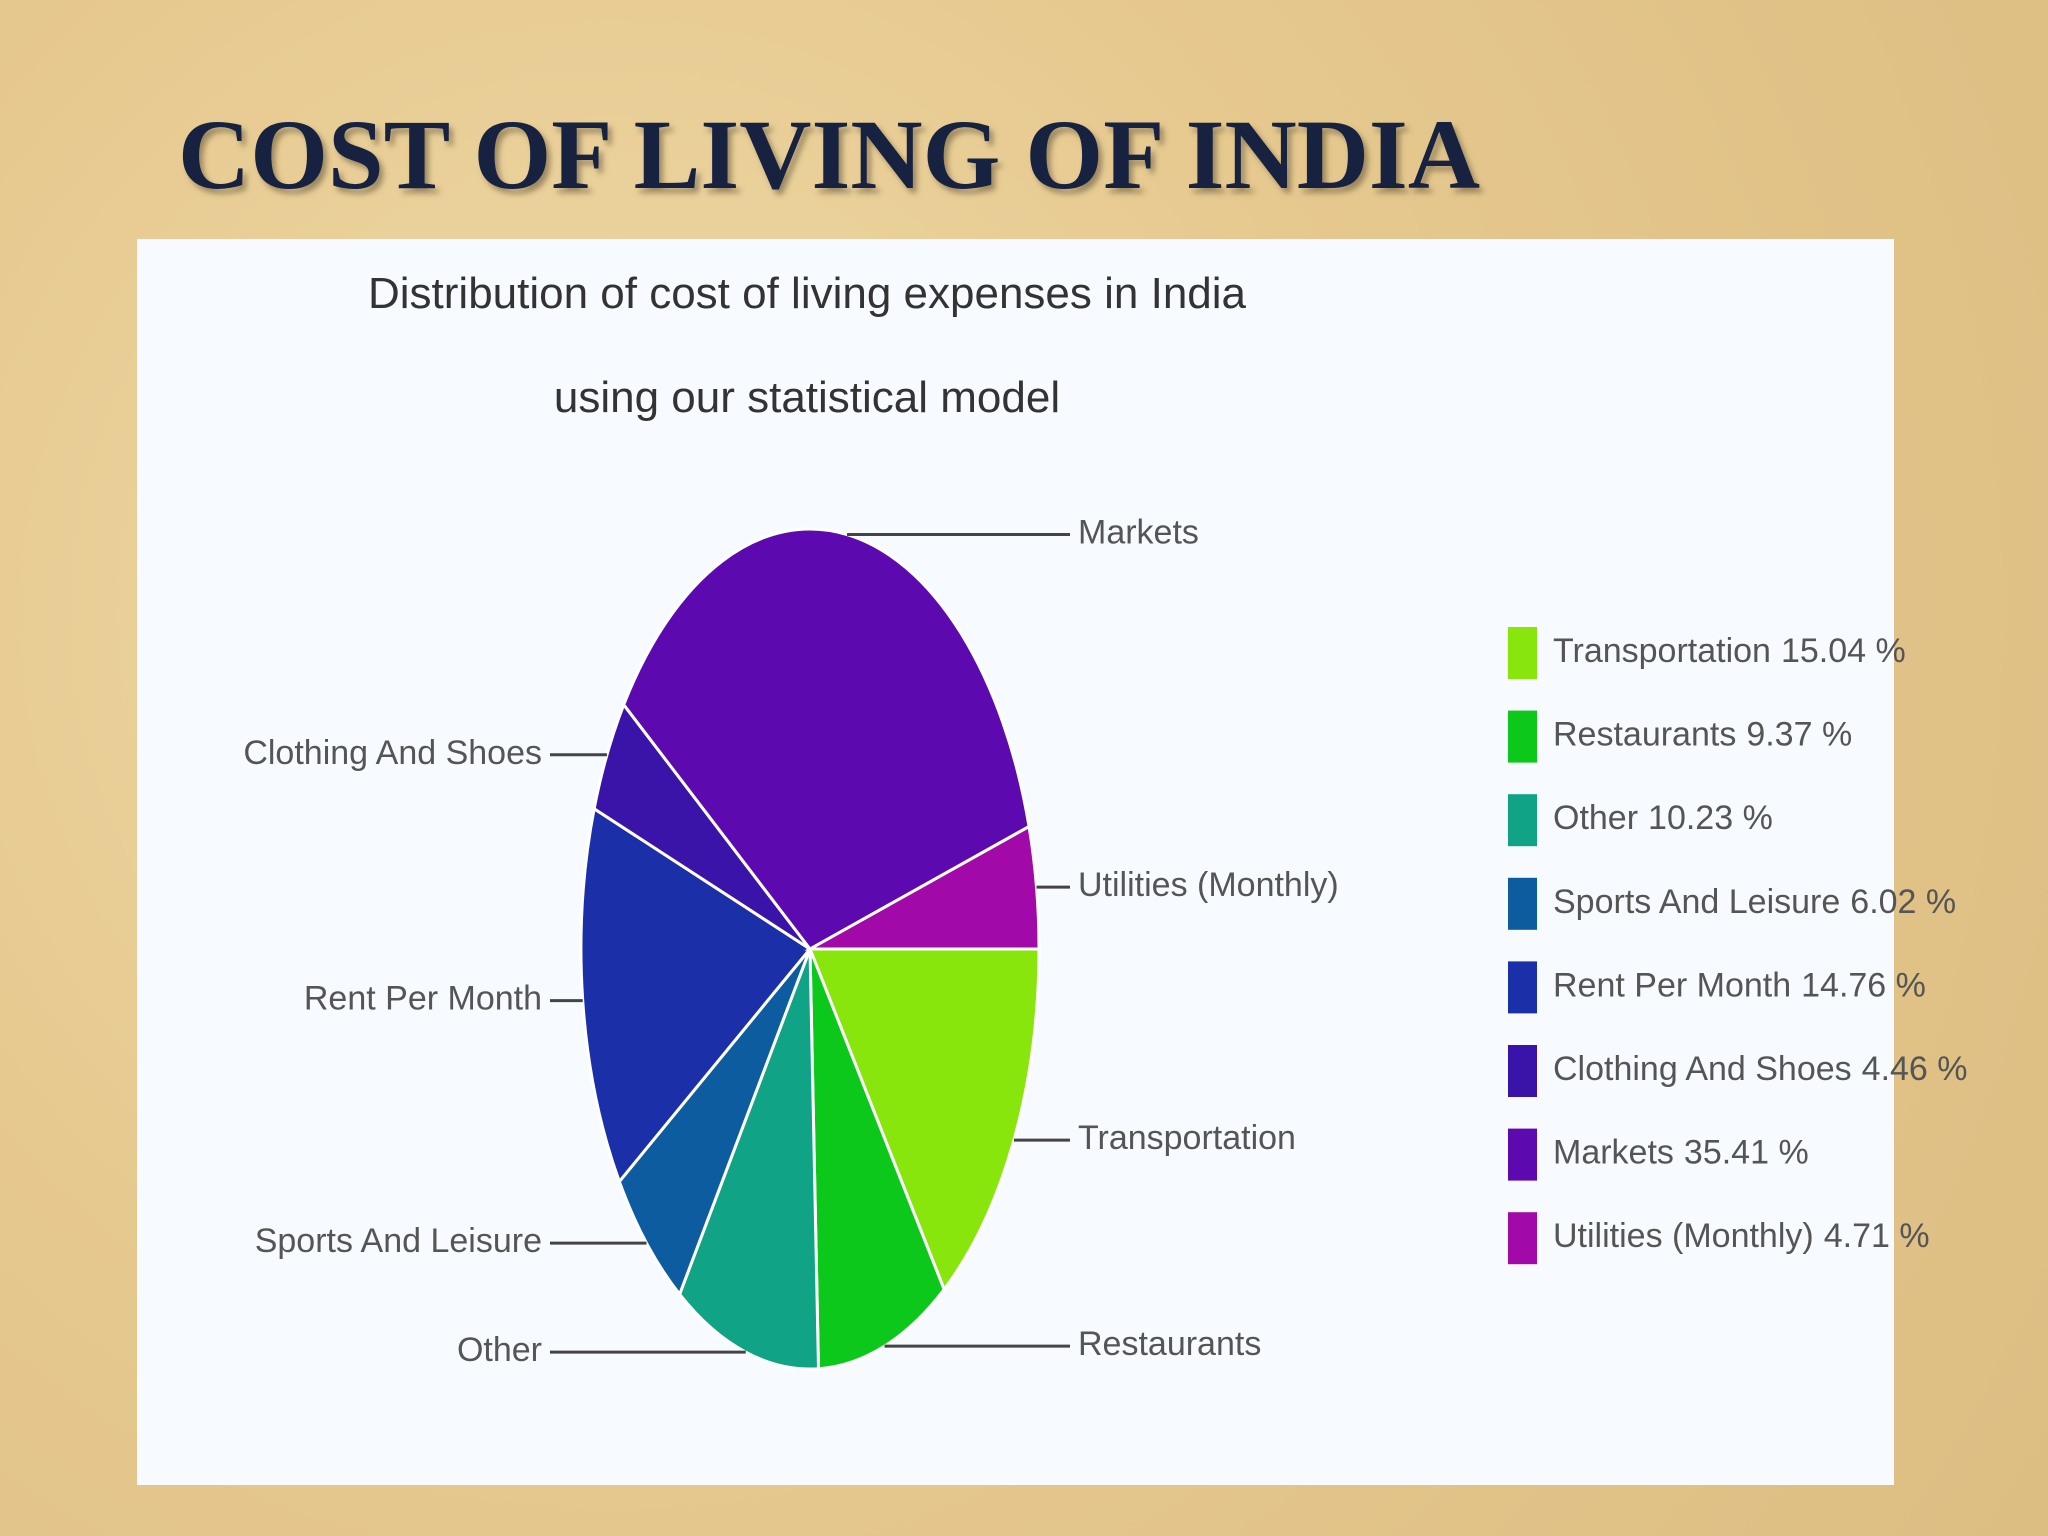 The image size is (2048, 1536). I want to click on legend-value: 35.41 %, so click(1746, 1153).